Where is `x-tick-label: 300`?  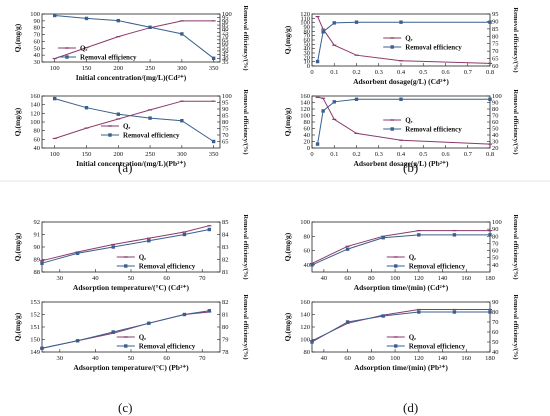
x-tick-label: 300 is located at coordinates (182, 68).